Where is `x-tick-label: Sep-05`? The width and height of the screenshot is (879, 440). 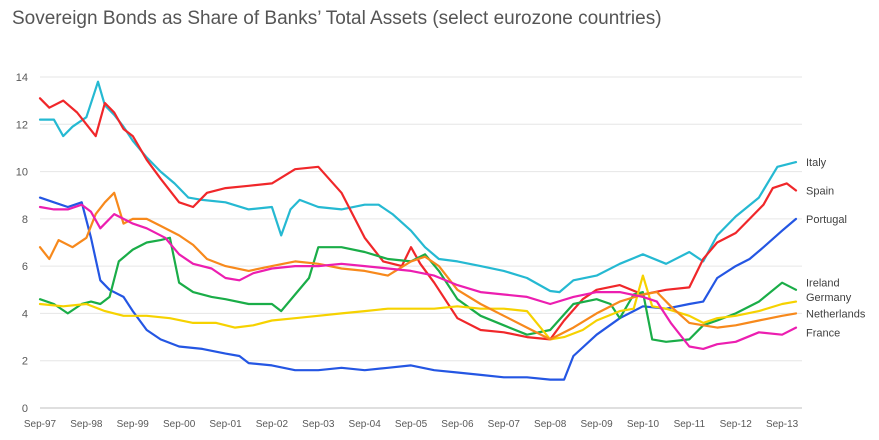
x-tick-label: Sep-05 is located at coordinates (411, 424).